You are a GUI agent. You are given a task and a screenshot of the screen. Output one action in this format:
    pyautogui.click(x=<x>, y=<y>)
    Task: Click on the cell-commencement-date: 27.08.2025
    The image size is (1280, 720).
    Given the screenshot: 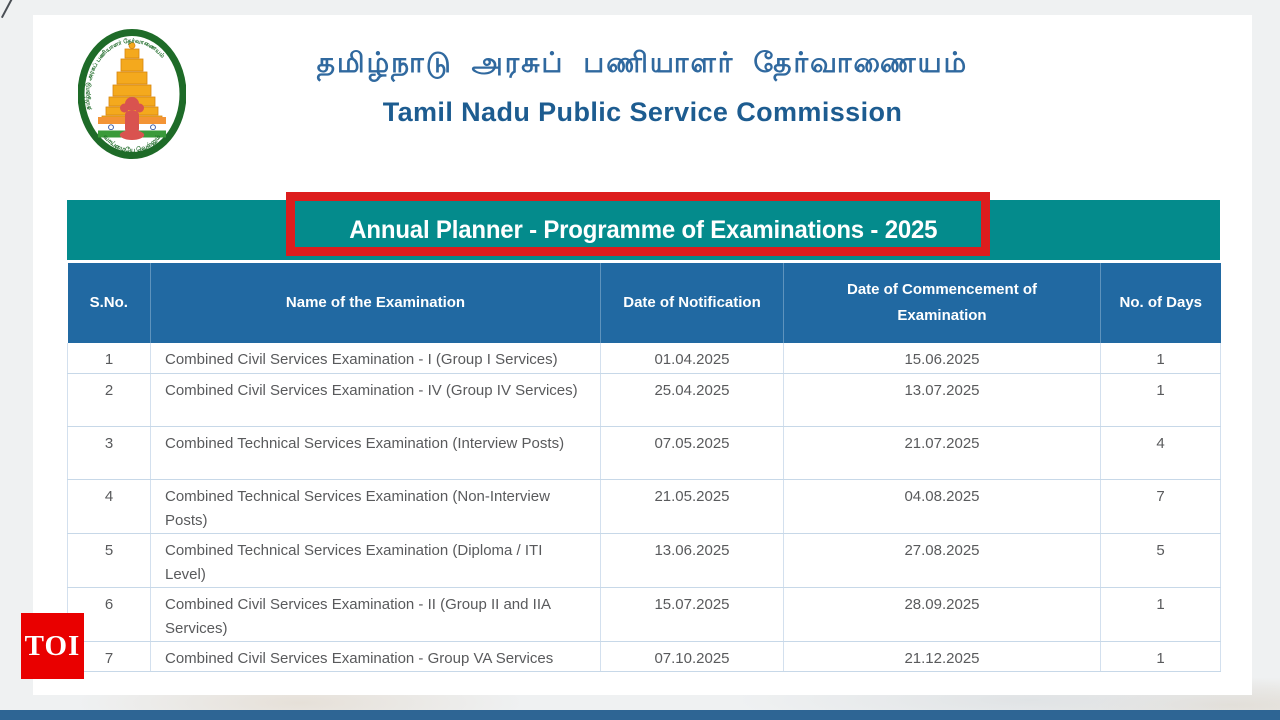 What is the action you would take?
    pyautogui.click(x=942, y=560)
    